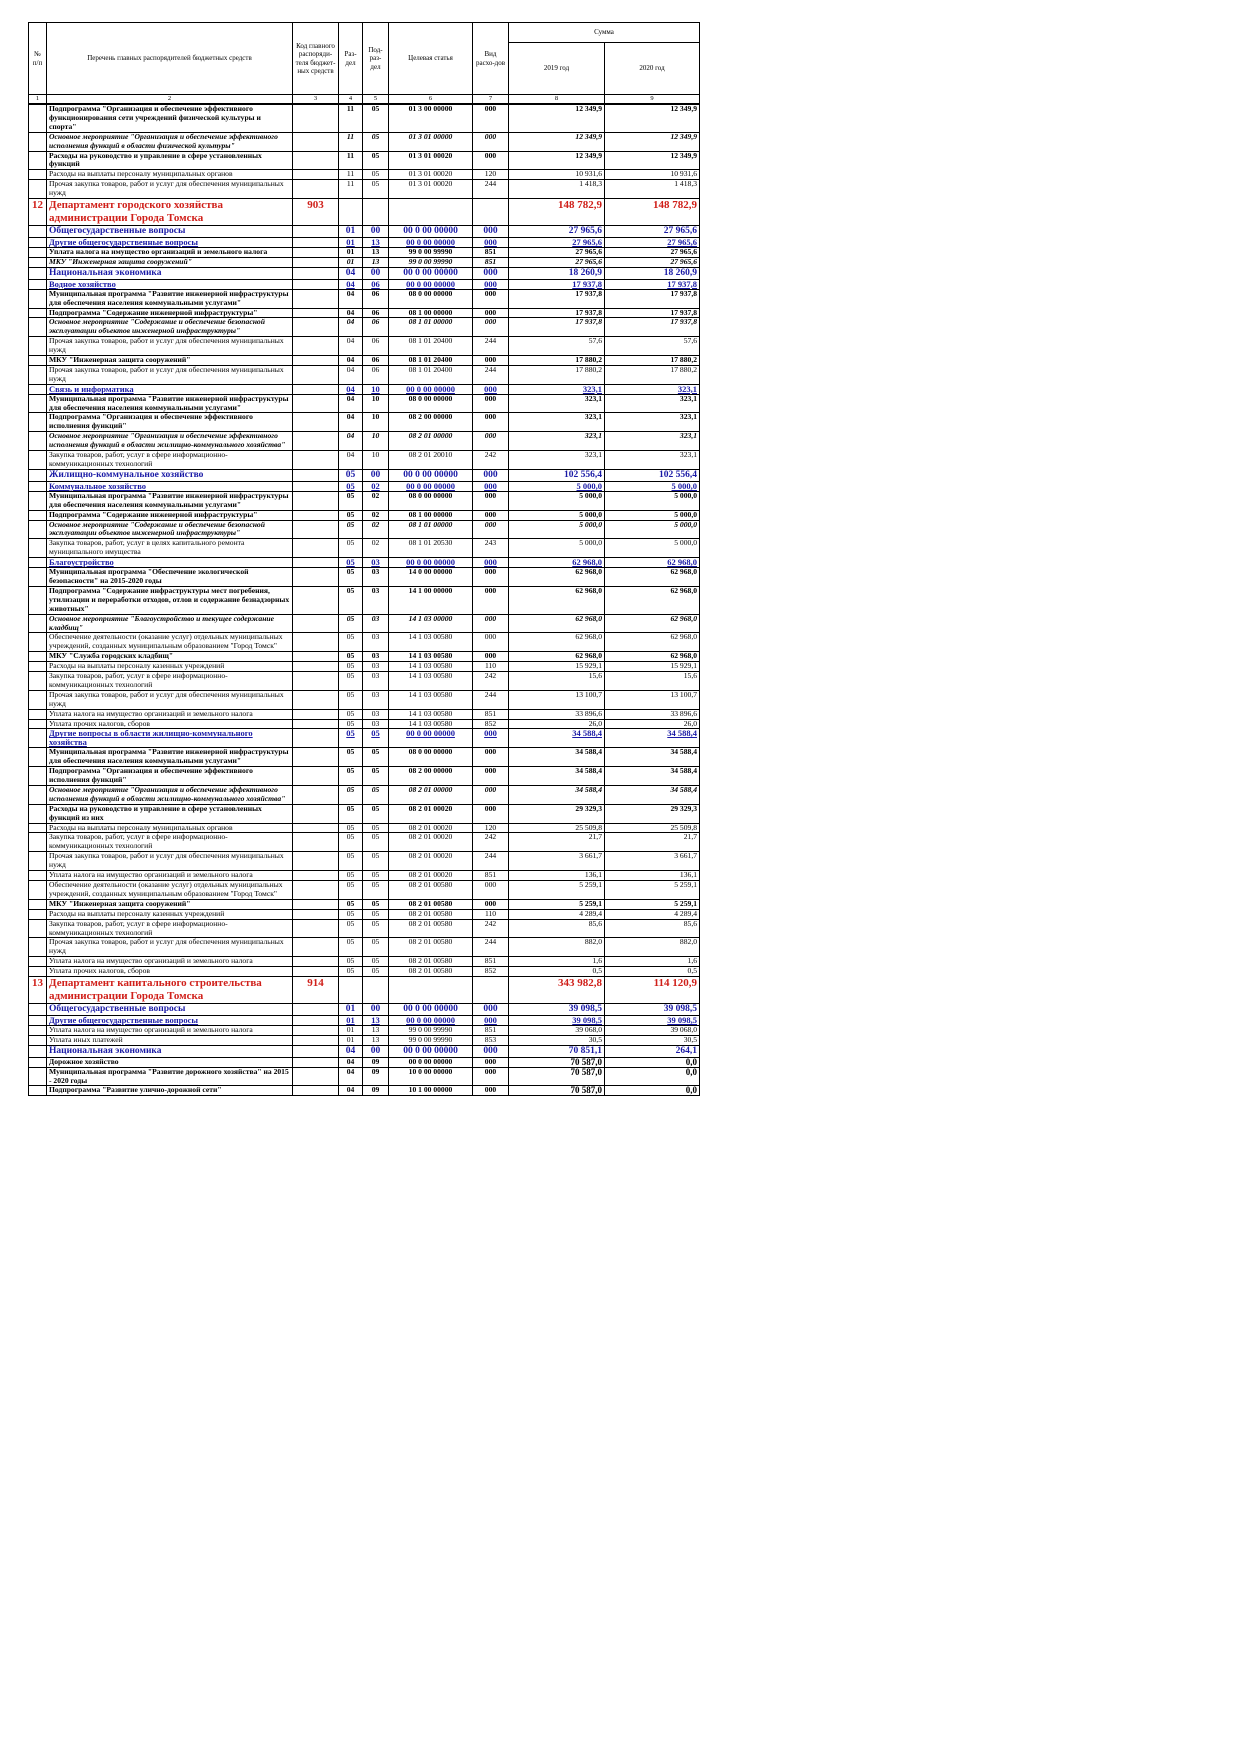  Describe the element at coordinates (556, 403) in the screenshot. I see `sum-2019: 323,1` at that location.